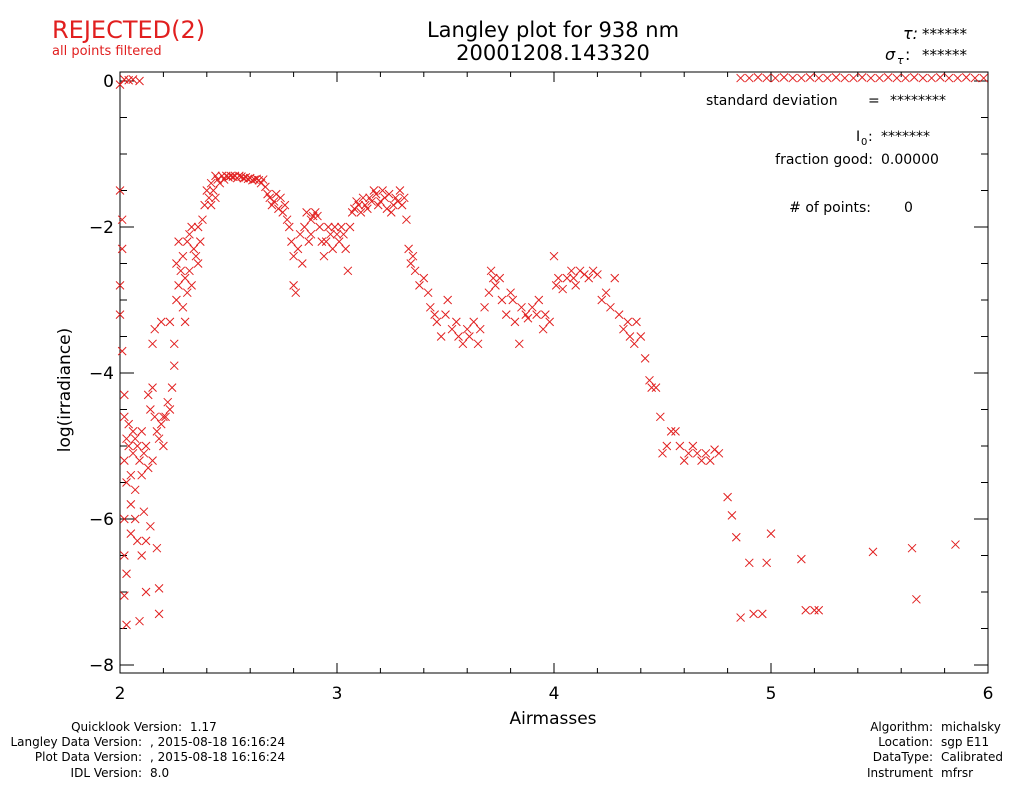  What do you see at coordinates (108, 82) in the screenshot?
I see `y-tick-label: 0` at bounding box center [108, 82].